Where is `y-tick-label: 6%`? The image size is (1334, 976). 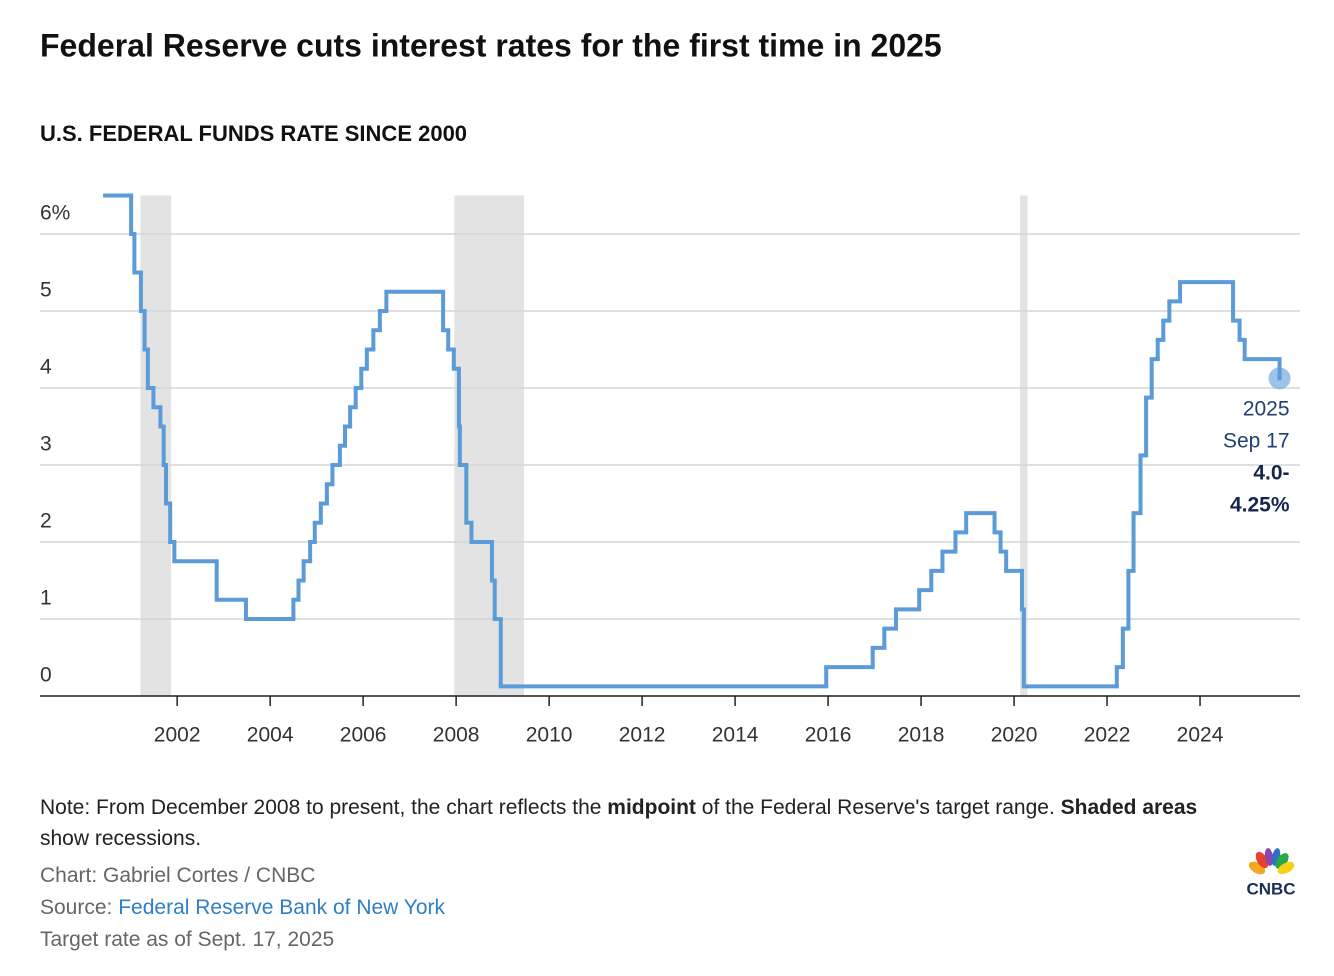
y-tick-label: 6% is located at coordinates (55, 213).